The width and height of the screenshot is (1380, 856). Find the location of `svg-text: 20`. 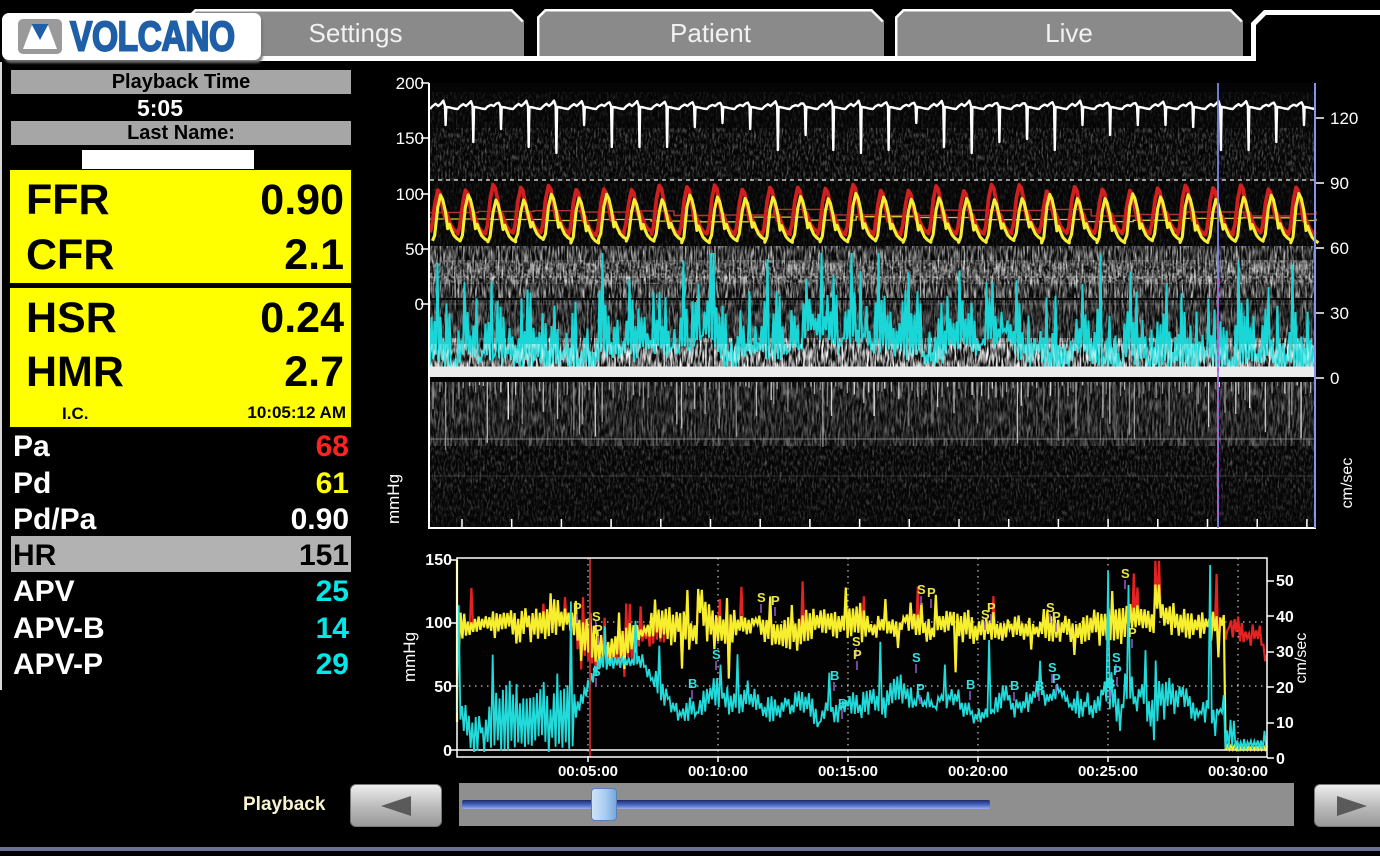

svg-text: 20 is located at coordinates (1285, 688).